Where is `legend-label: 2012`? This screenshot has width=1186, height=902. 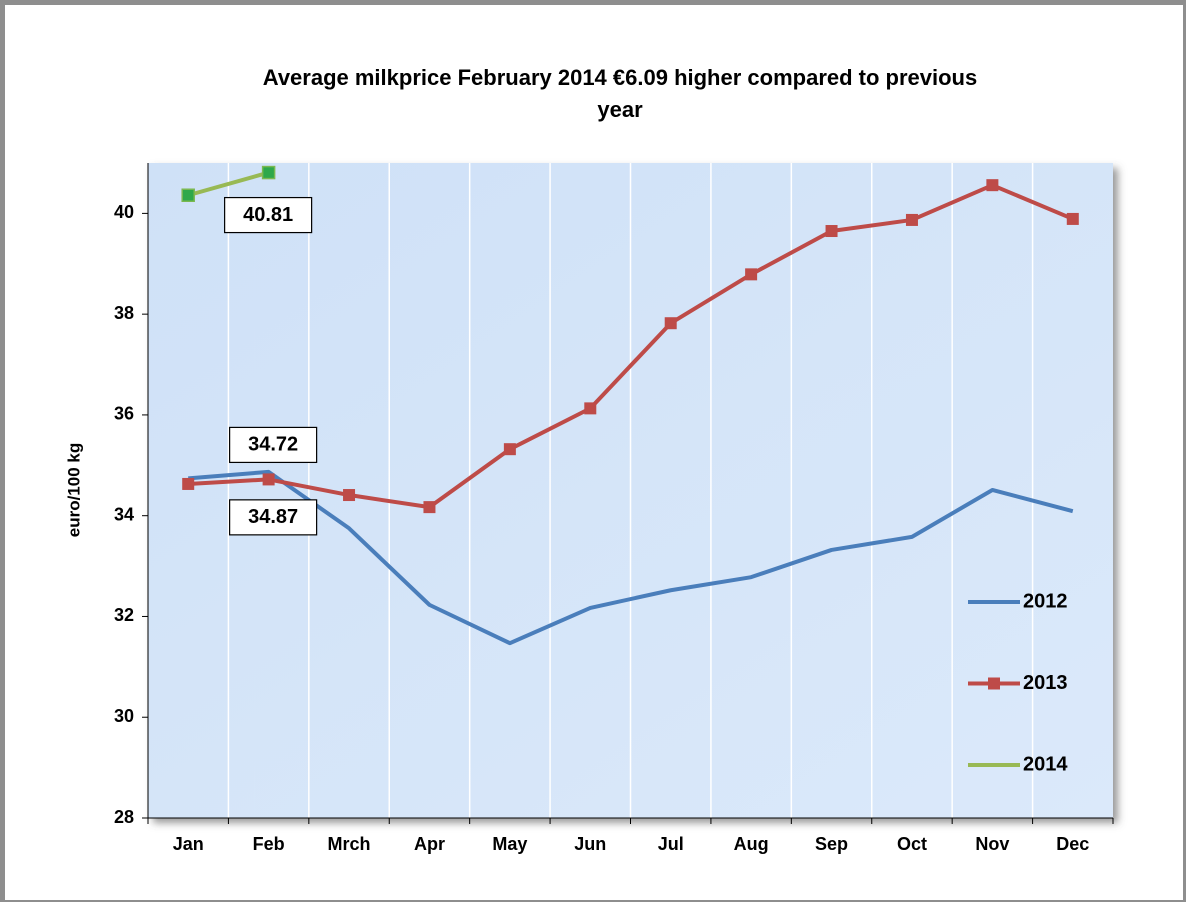 legend-label: 2012 is located at coordinates (1045, 601).